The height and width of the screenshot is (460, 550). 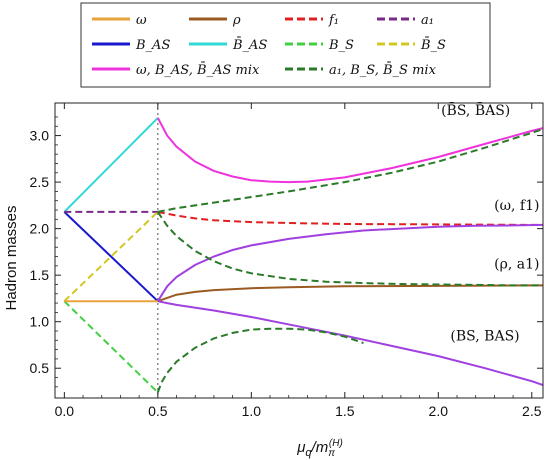 What do you see at coordinates (40, 275) in the screenshot?
I see `y-tick-label: 1.5` at bounding box center [40, 275].